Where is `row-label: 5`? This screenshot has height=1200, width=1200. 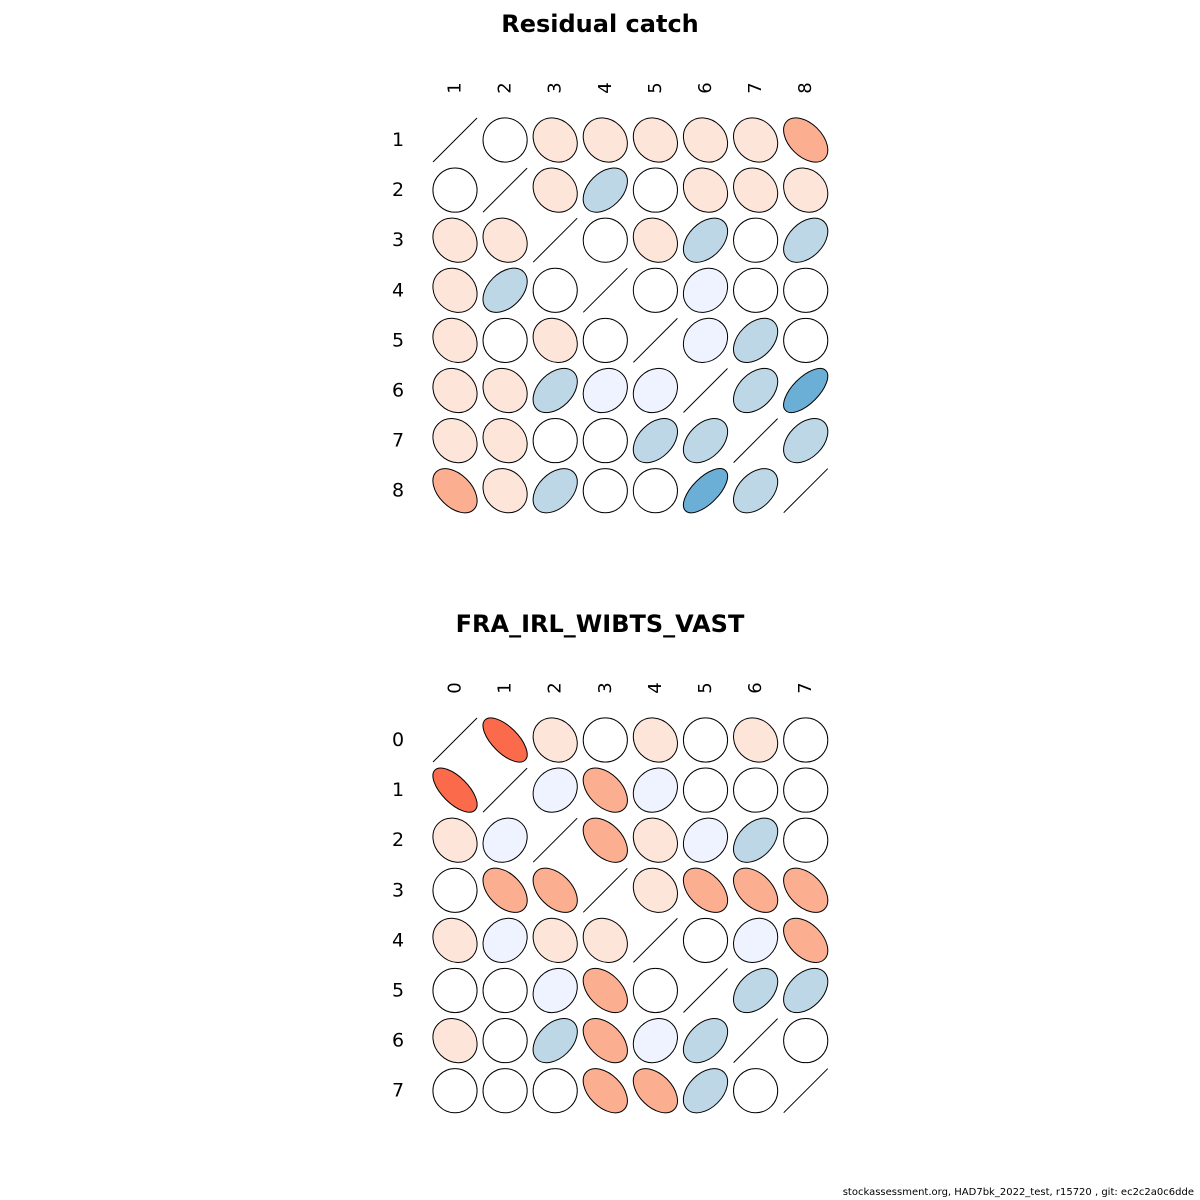 row-label: 5 is located at coordinates (398, 340).